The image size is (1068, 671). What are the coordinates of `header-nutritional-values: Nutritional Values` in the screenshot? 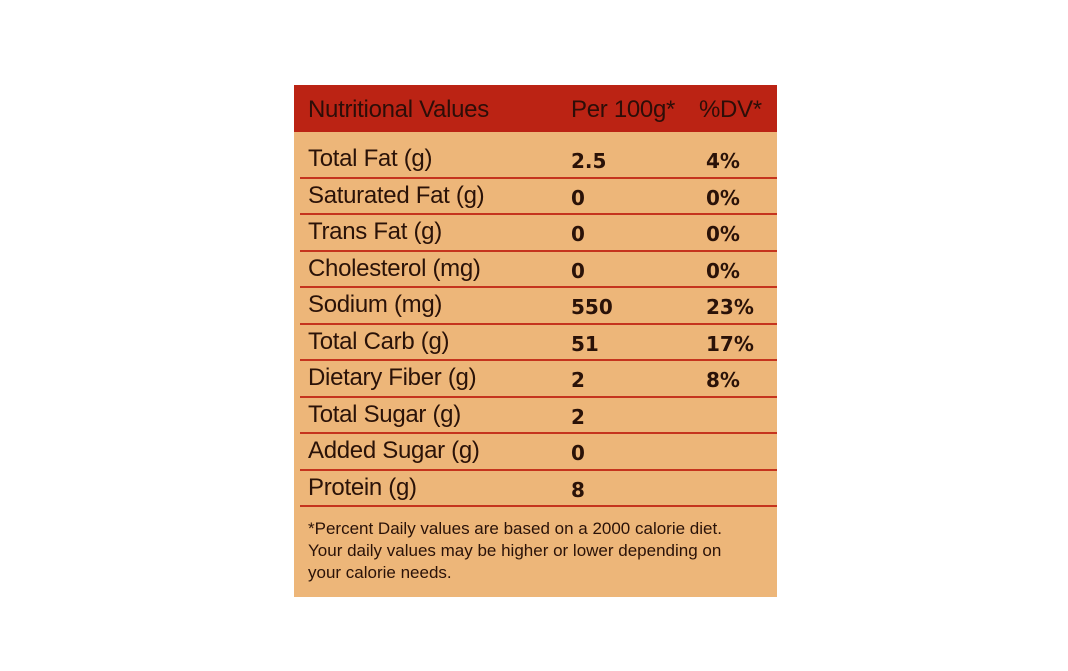 It's located at (398, 109).